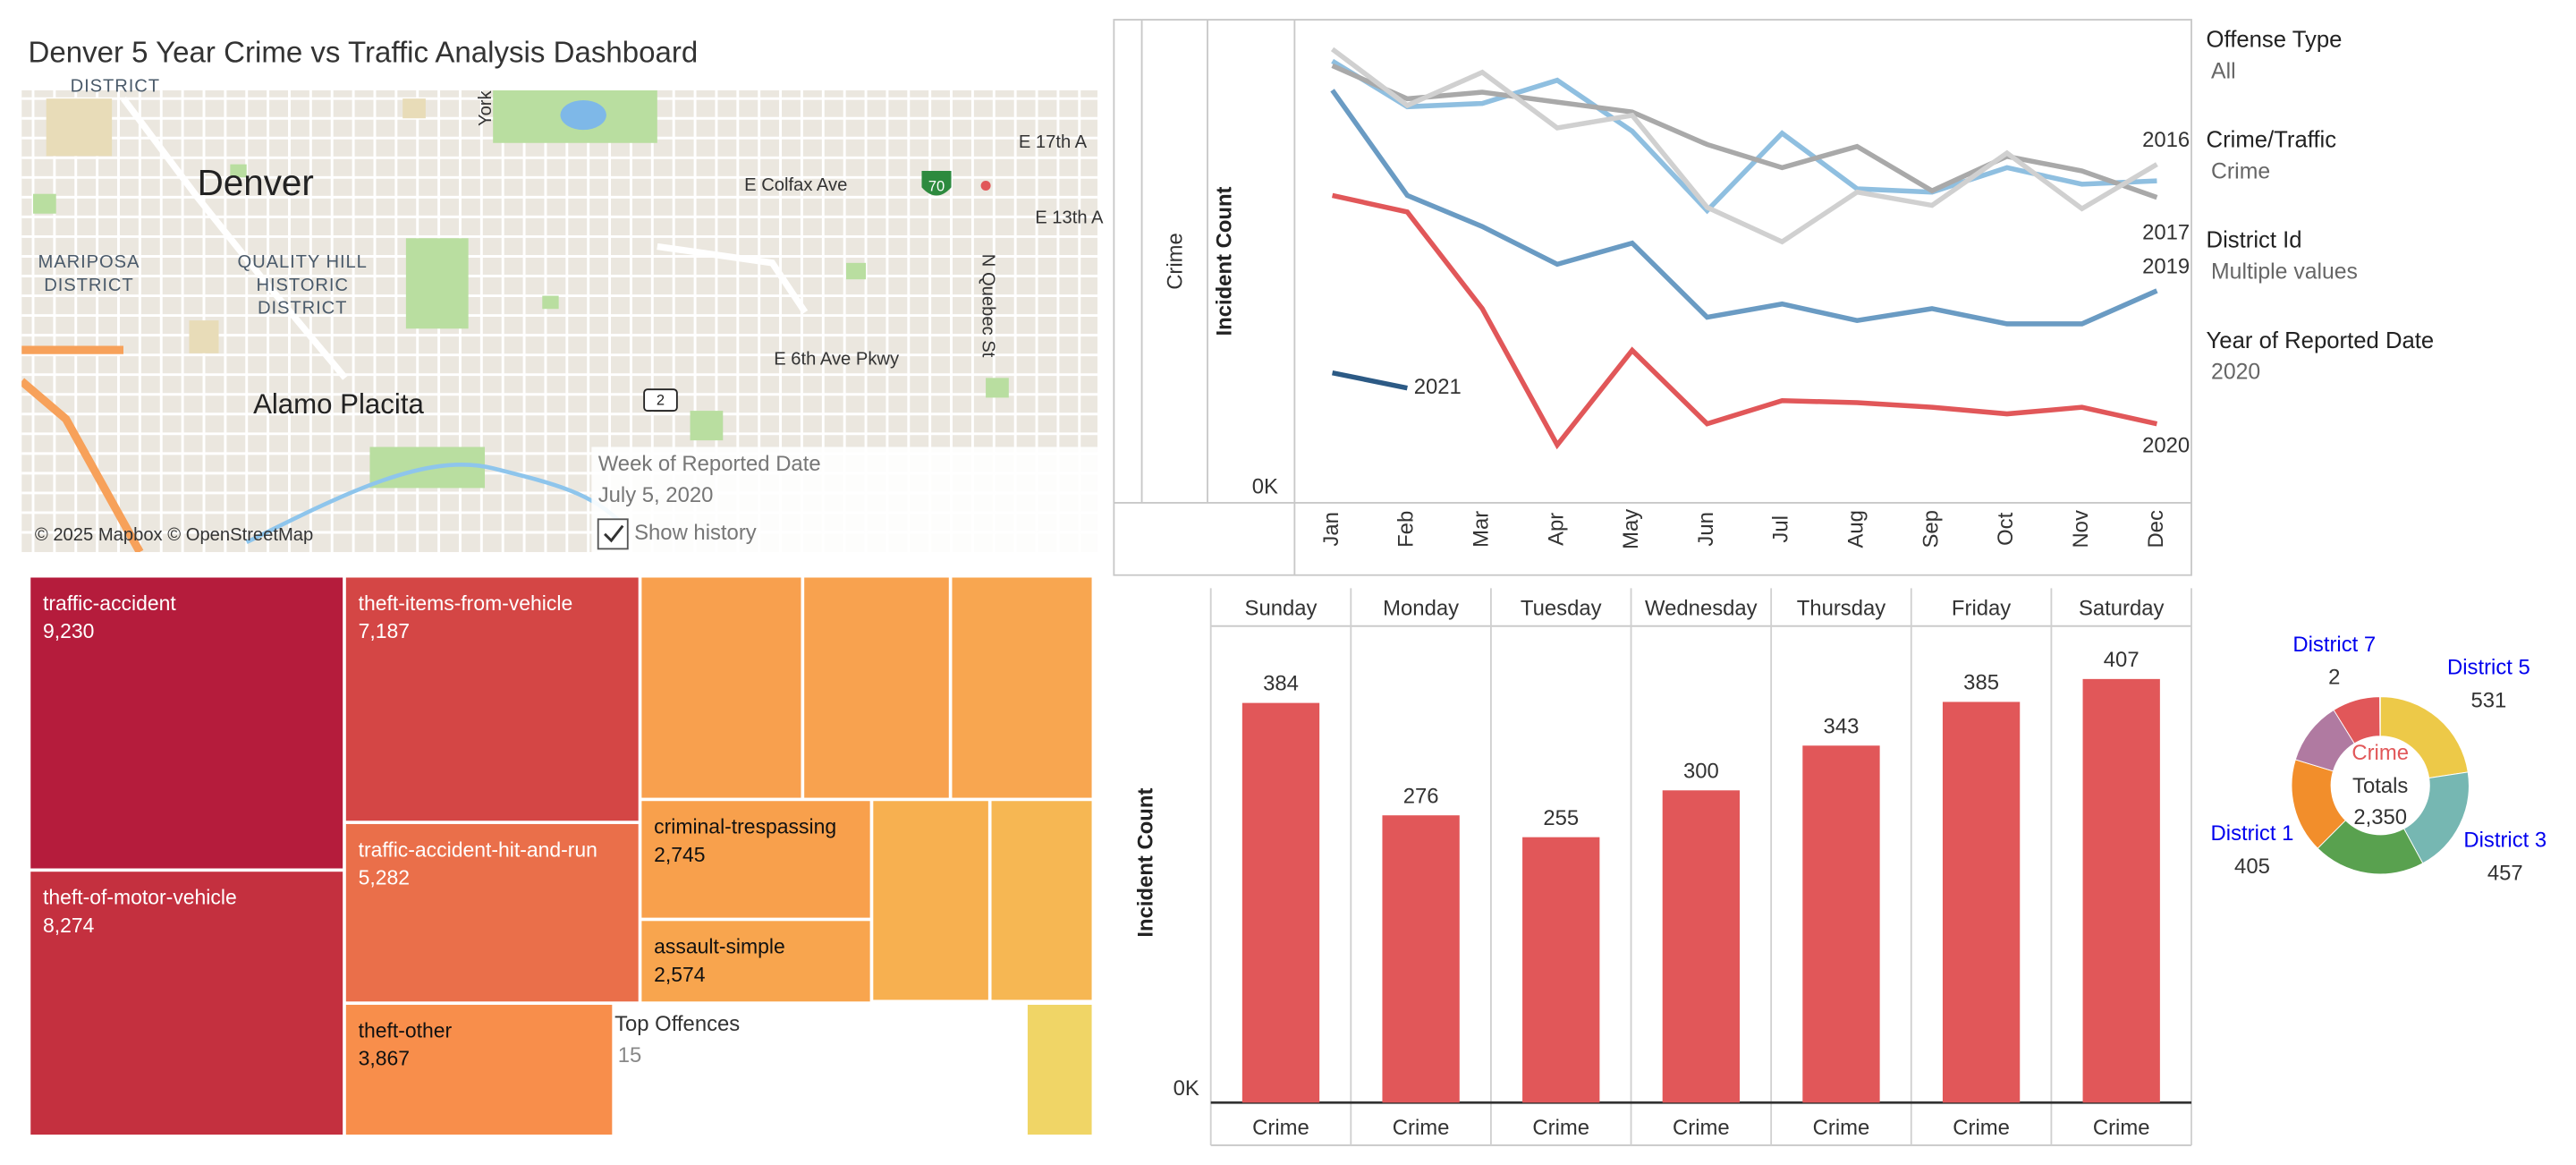  Describe the element at coordinates (2006, 528) in the screenshot. I see `x-tick-label: Oct` at that location.